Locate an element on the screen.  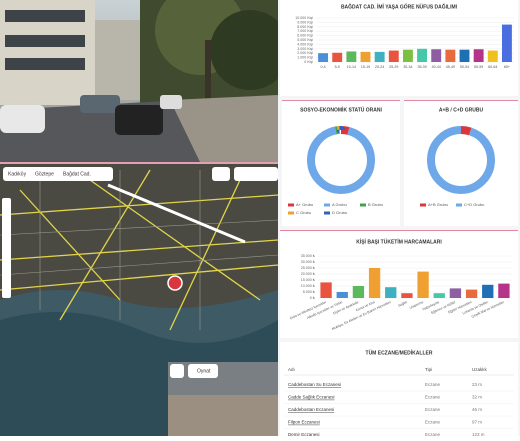
y-tick-label: 30.000 ₺ is located at coordinates (308, 262).